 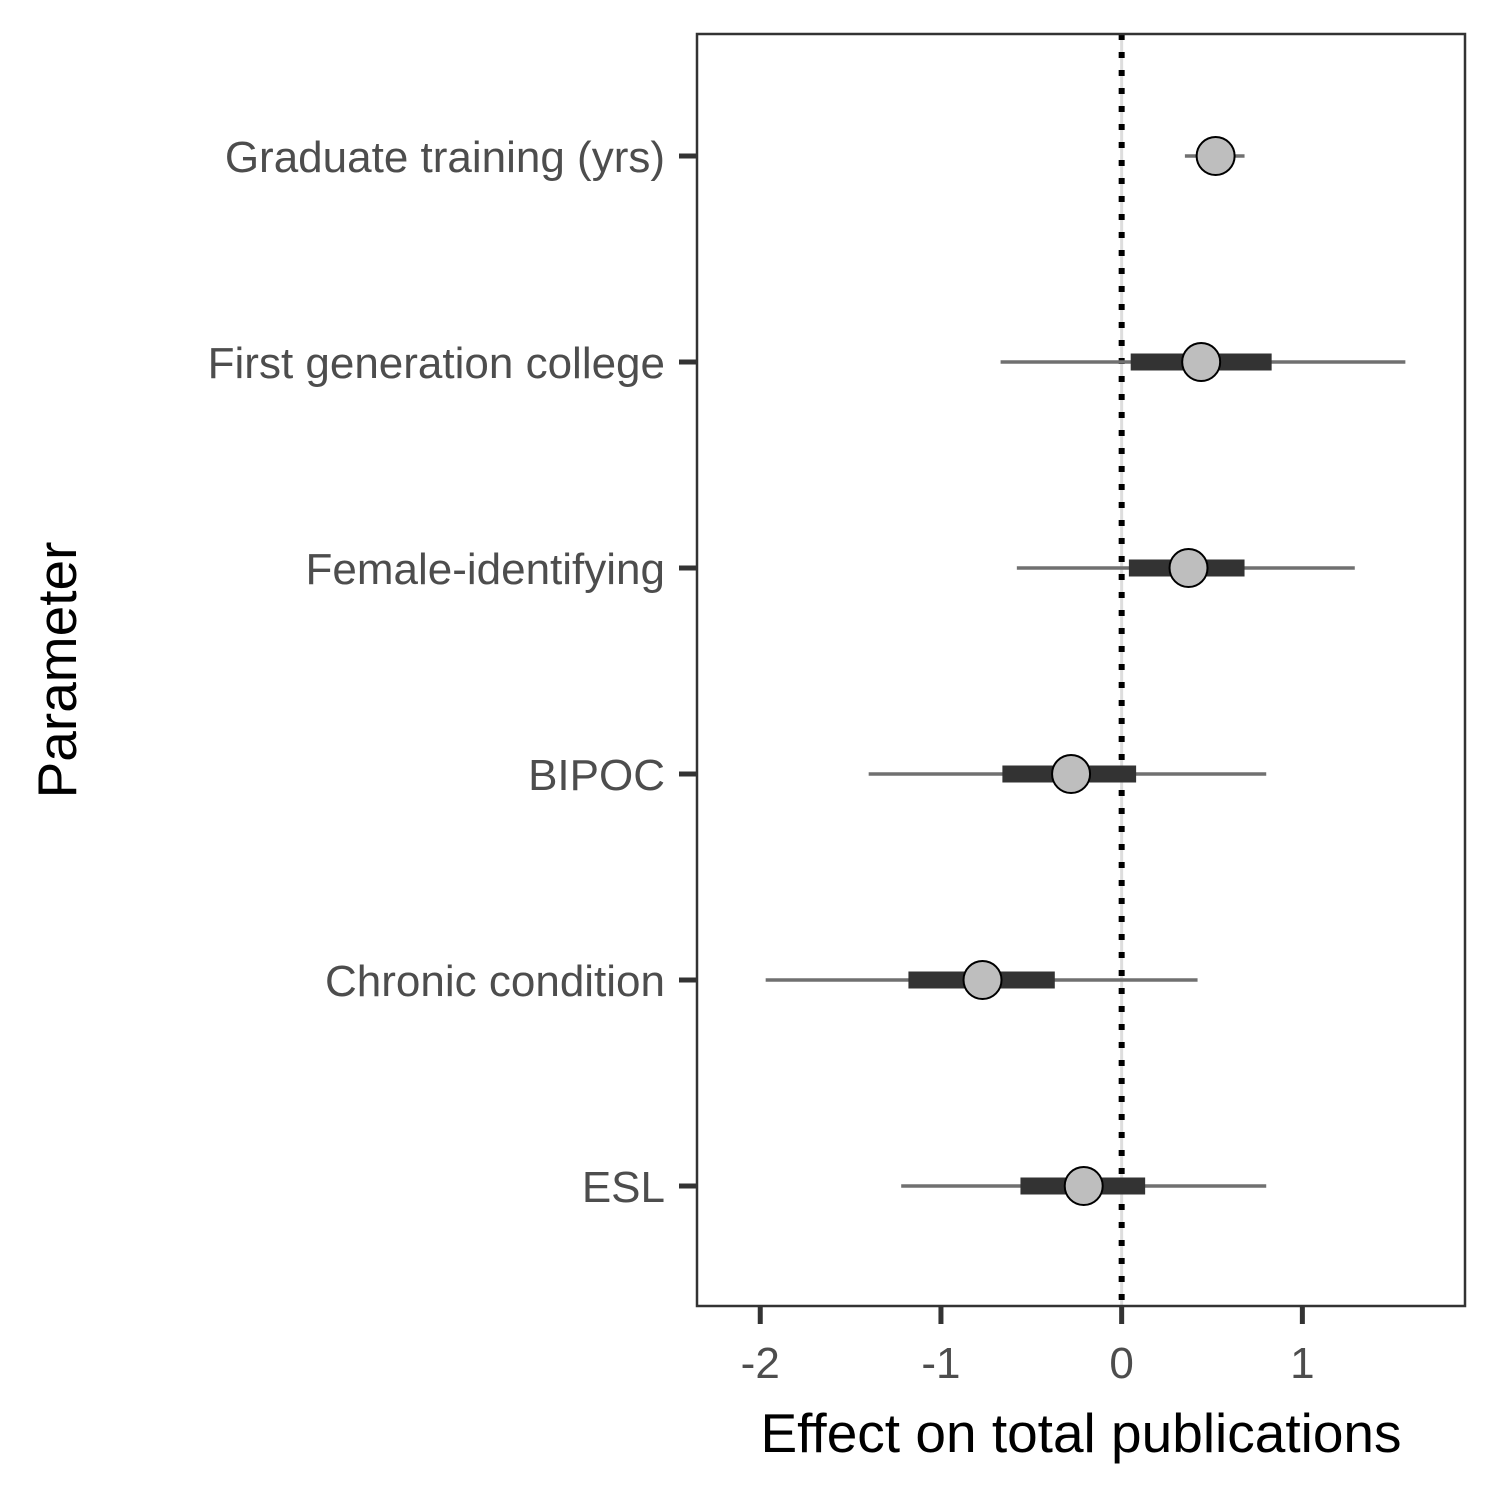 I want to click on x-axis-title: Effect on total publications, so click(x=1080, y=1433).